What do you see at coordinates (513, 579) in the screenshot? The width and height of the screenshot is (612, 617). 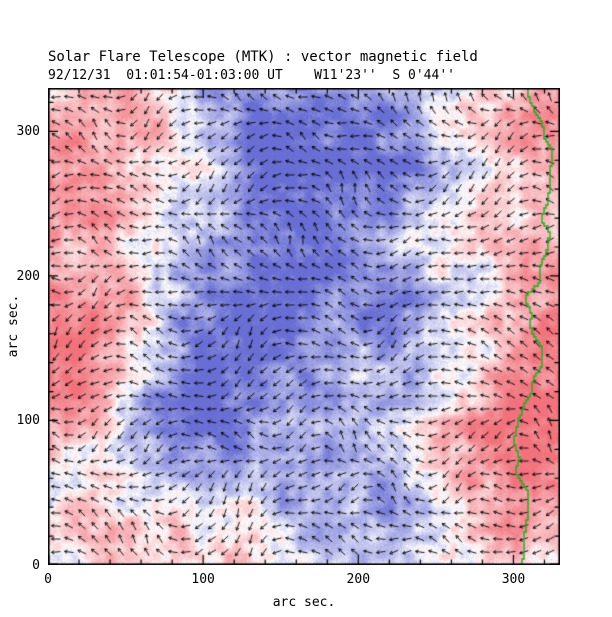 I see `x-tick-label: 300` at bounding box center [513, 579].